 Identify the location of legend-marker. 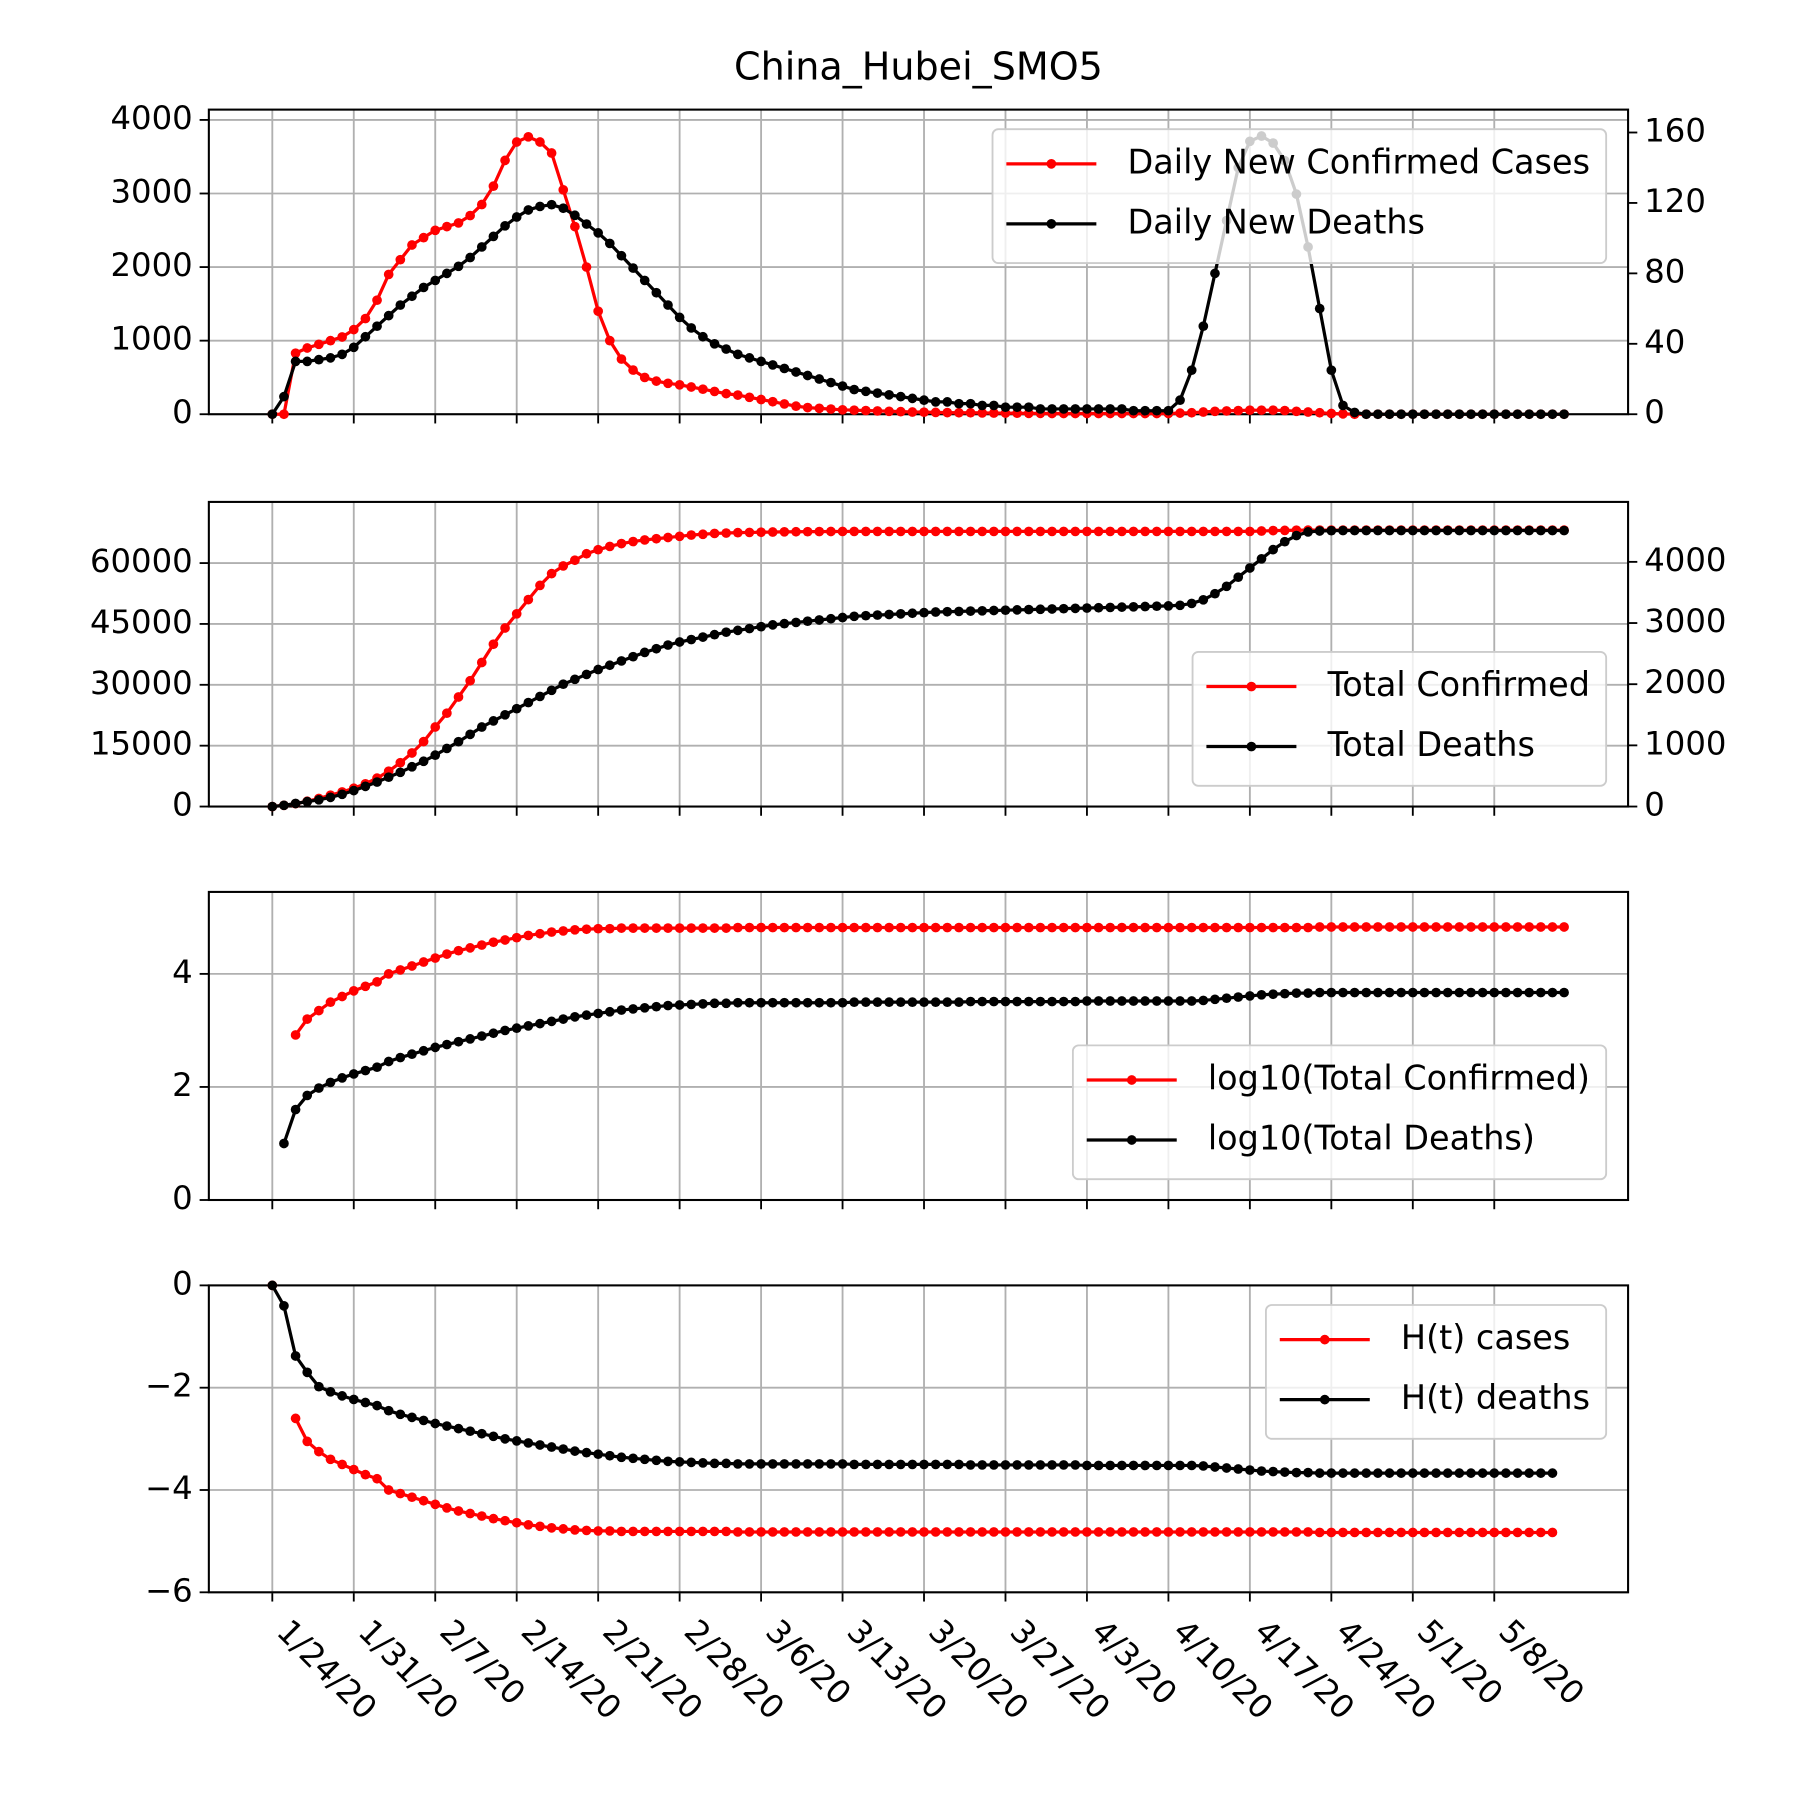
(1051, 164).